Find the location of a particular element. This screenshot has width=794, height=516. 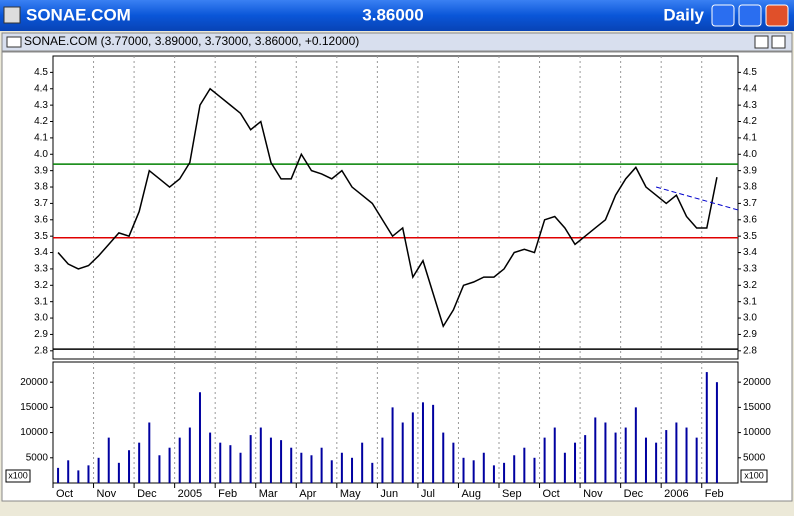

y-tick-label: 3.0 is located at coordinates (750, 318).